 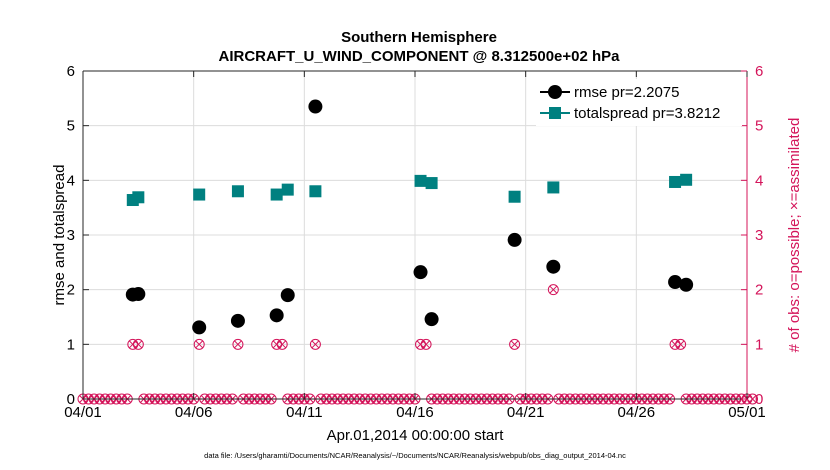 I want to click on right-y-tick-label: 3, so click(x=759, y=235).